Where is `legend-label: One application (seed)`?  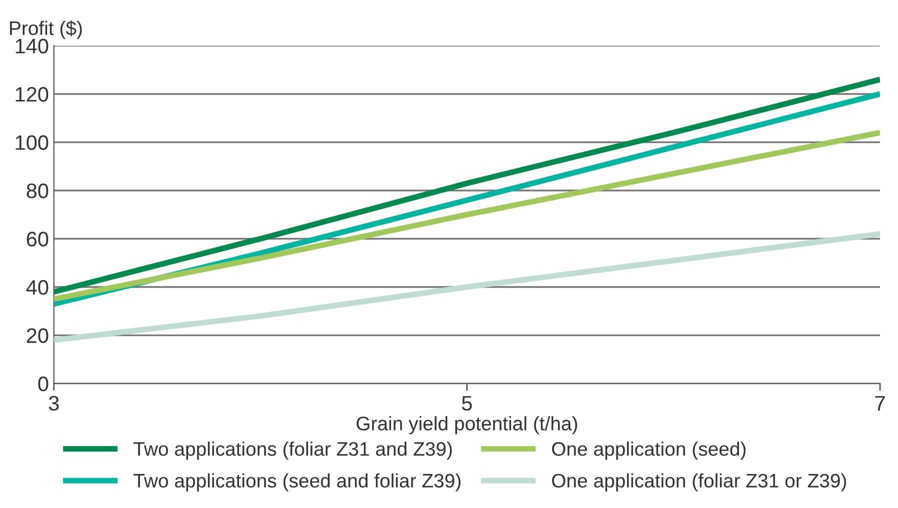 legend-label: One application (seed) is located at coordinates (649, 451).